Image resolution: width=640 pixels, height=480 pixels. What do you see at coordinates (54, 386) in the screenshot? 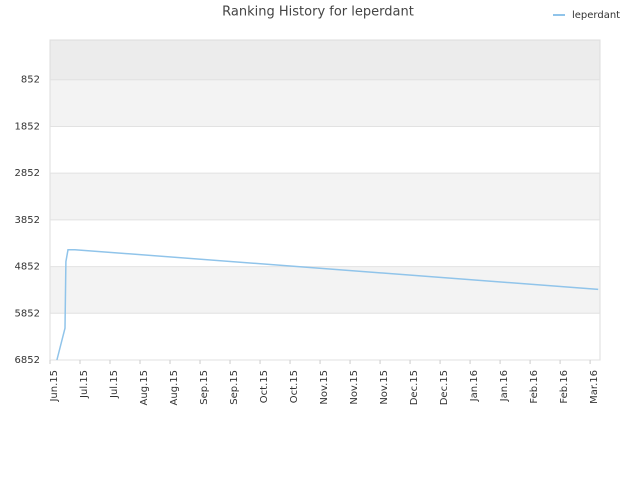
I see `x-tick-label: Jun.15` at bounding box center [54, 386].